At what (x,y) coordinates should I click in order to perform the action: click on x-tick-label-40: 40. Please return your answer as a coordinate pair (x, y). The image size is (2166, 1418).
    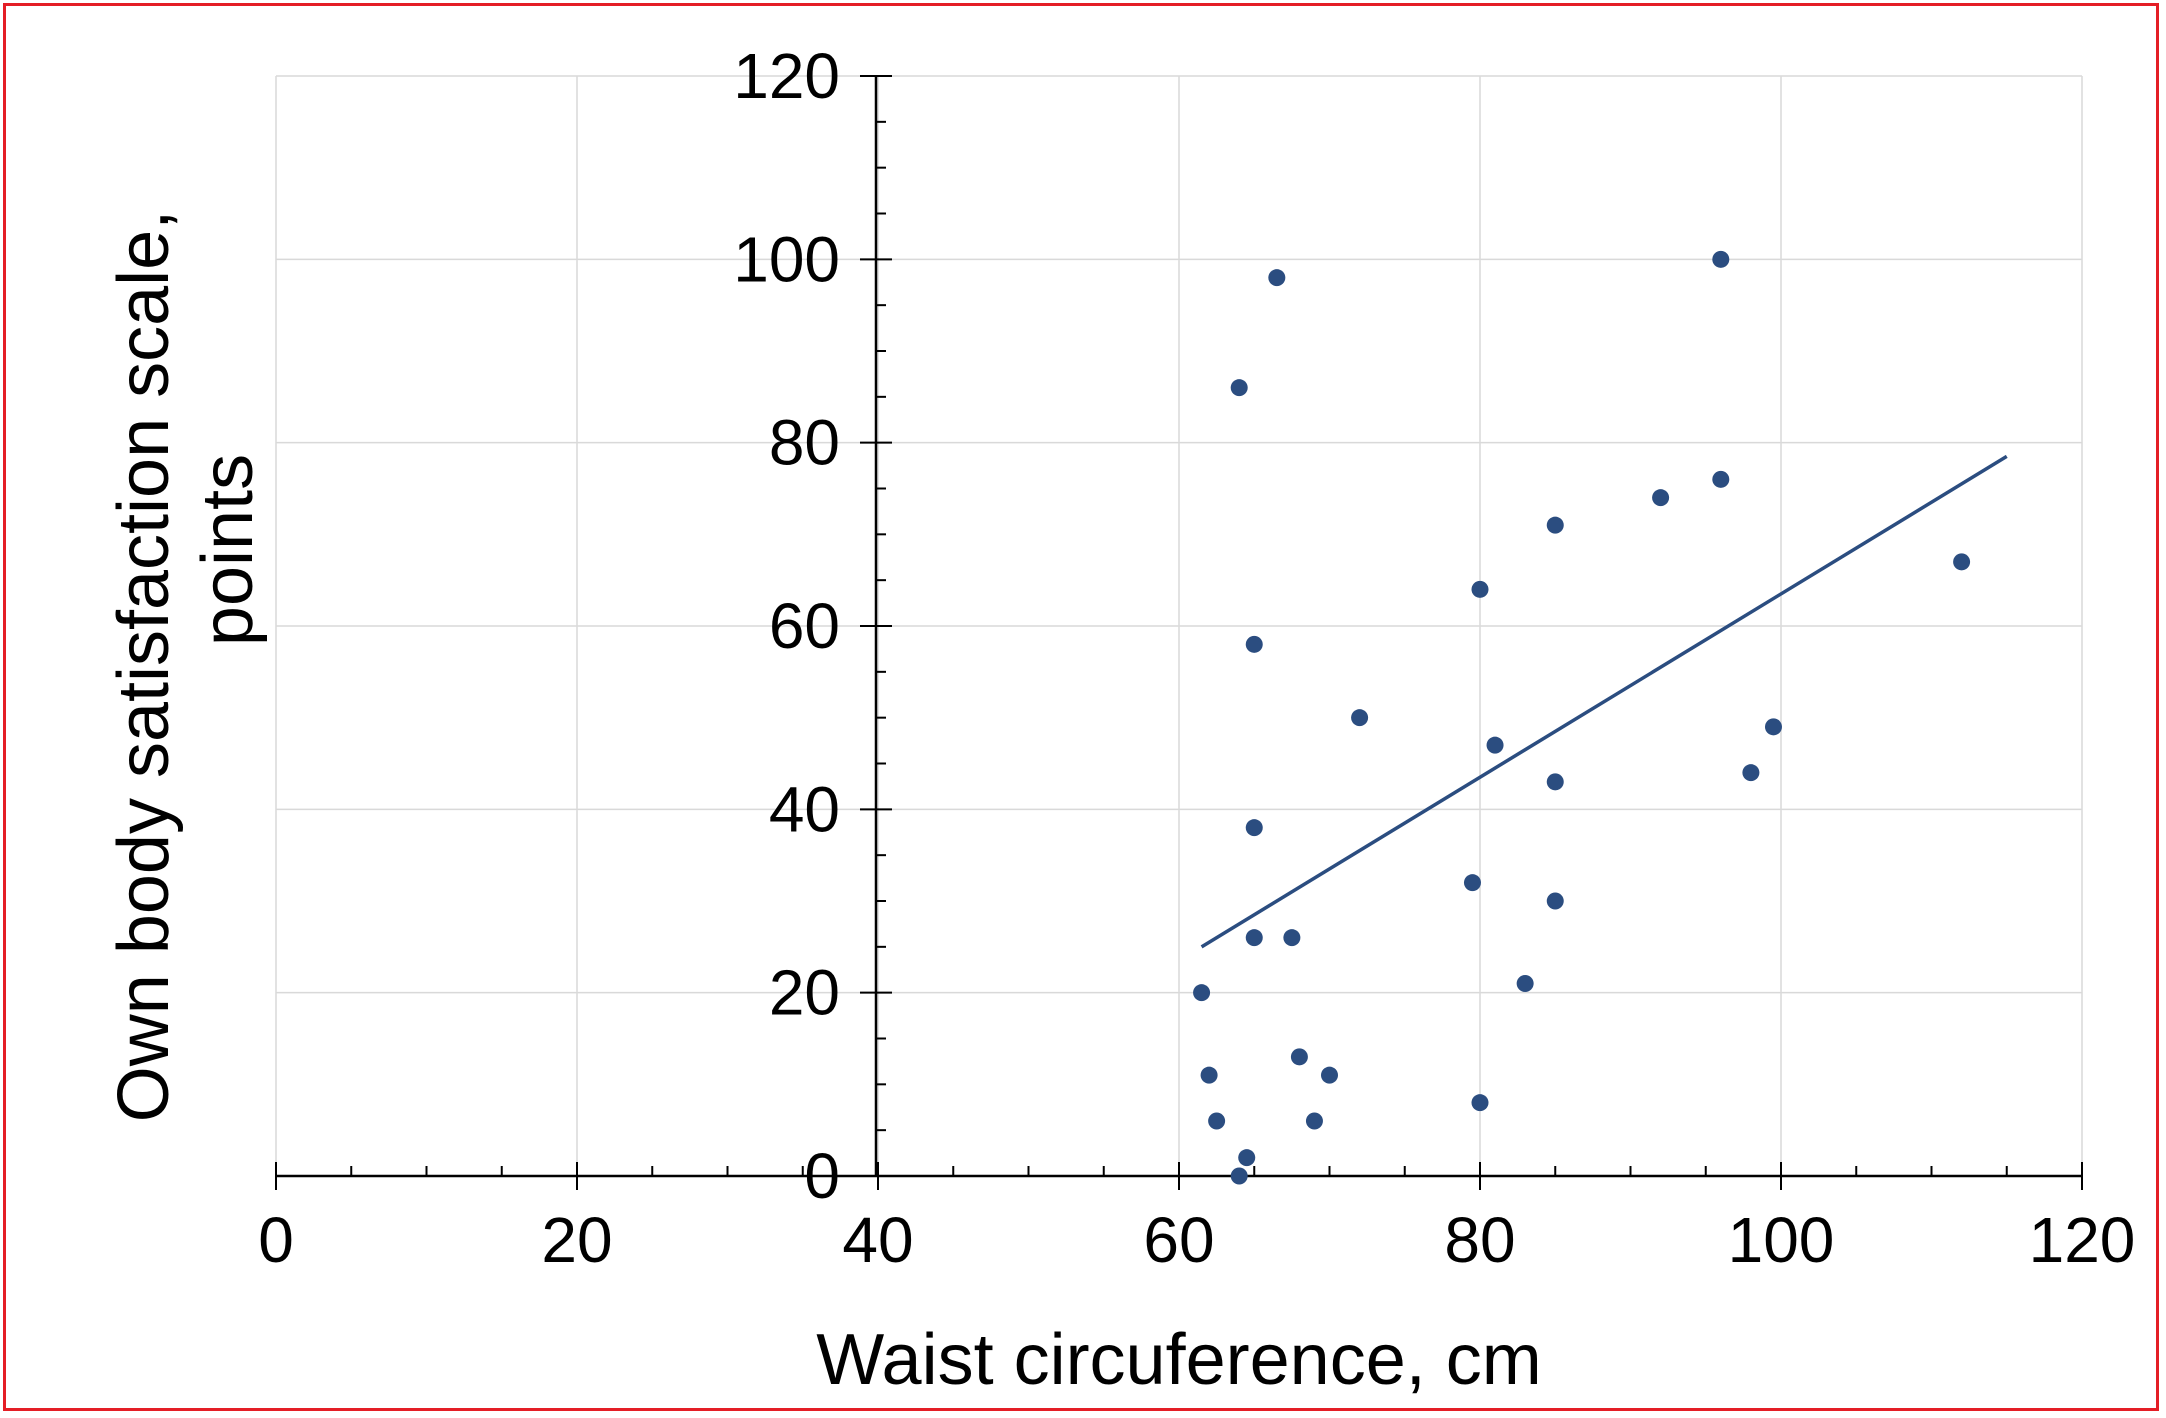
    Looking at the image, I should click on (877, 1240).